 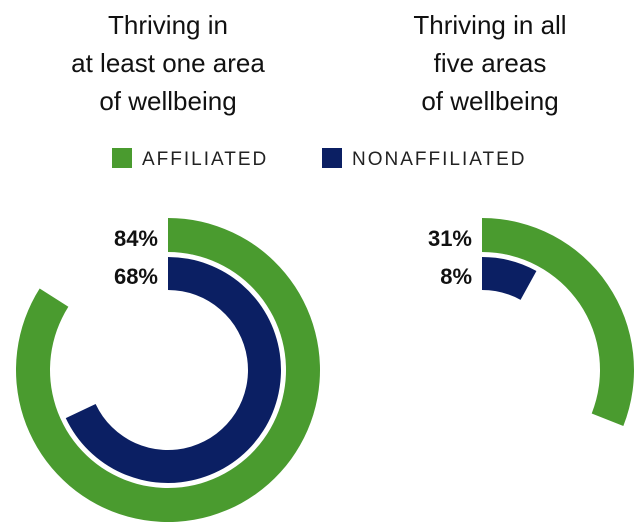 I want to click on value-label: 84%, so click(x=136, y=238).